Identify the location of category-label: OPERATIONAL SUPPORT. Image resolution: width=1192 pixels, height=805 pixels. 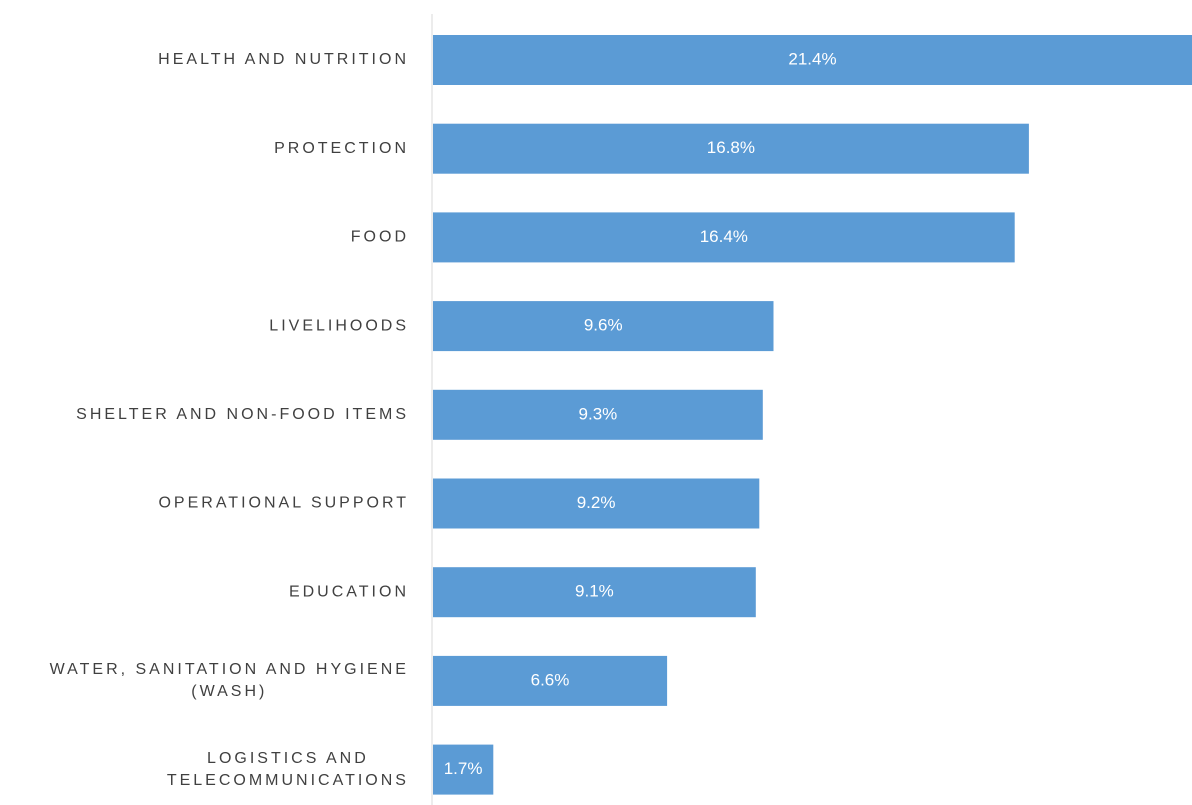
(283, 503).